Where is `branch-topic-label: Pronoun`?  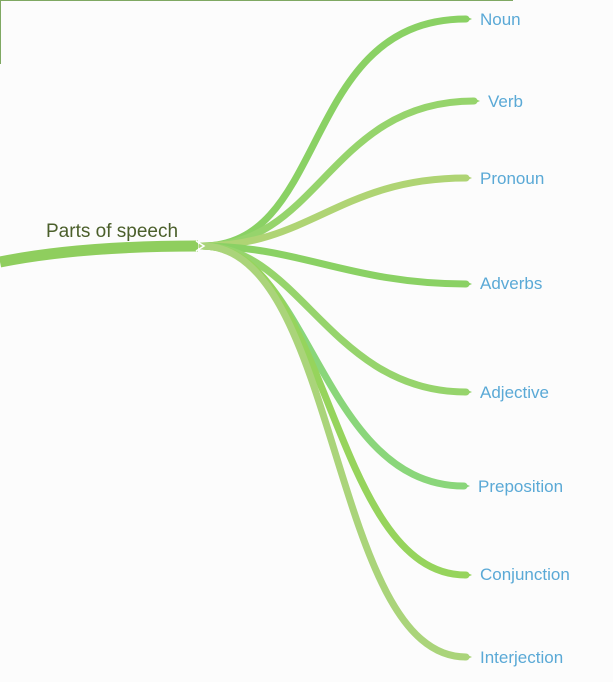
branch-topic-label: Pronoun is located at coordinates (512, 178).